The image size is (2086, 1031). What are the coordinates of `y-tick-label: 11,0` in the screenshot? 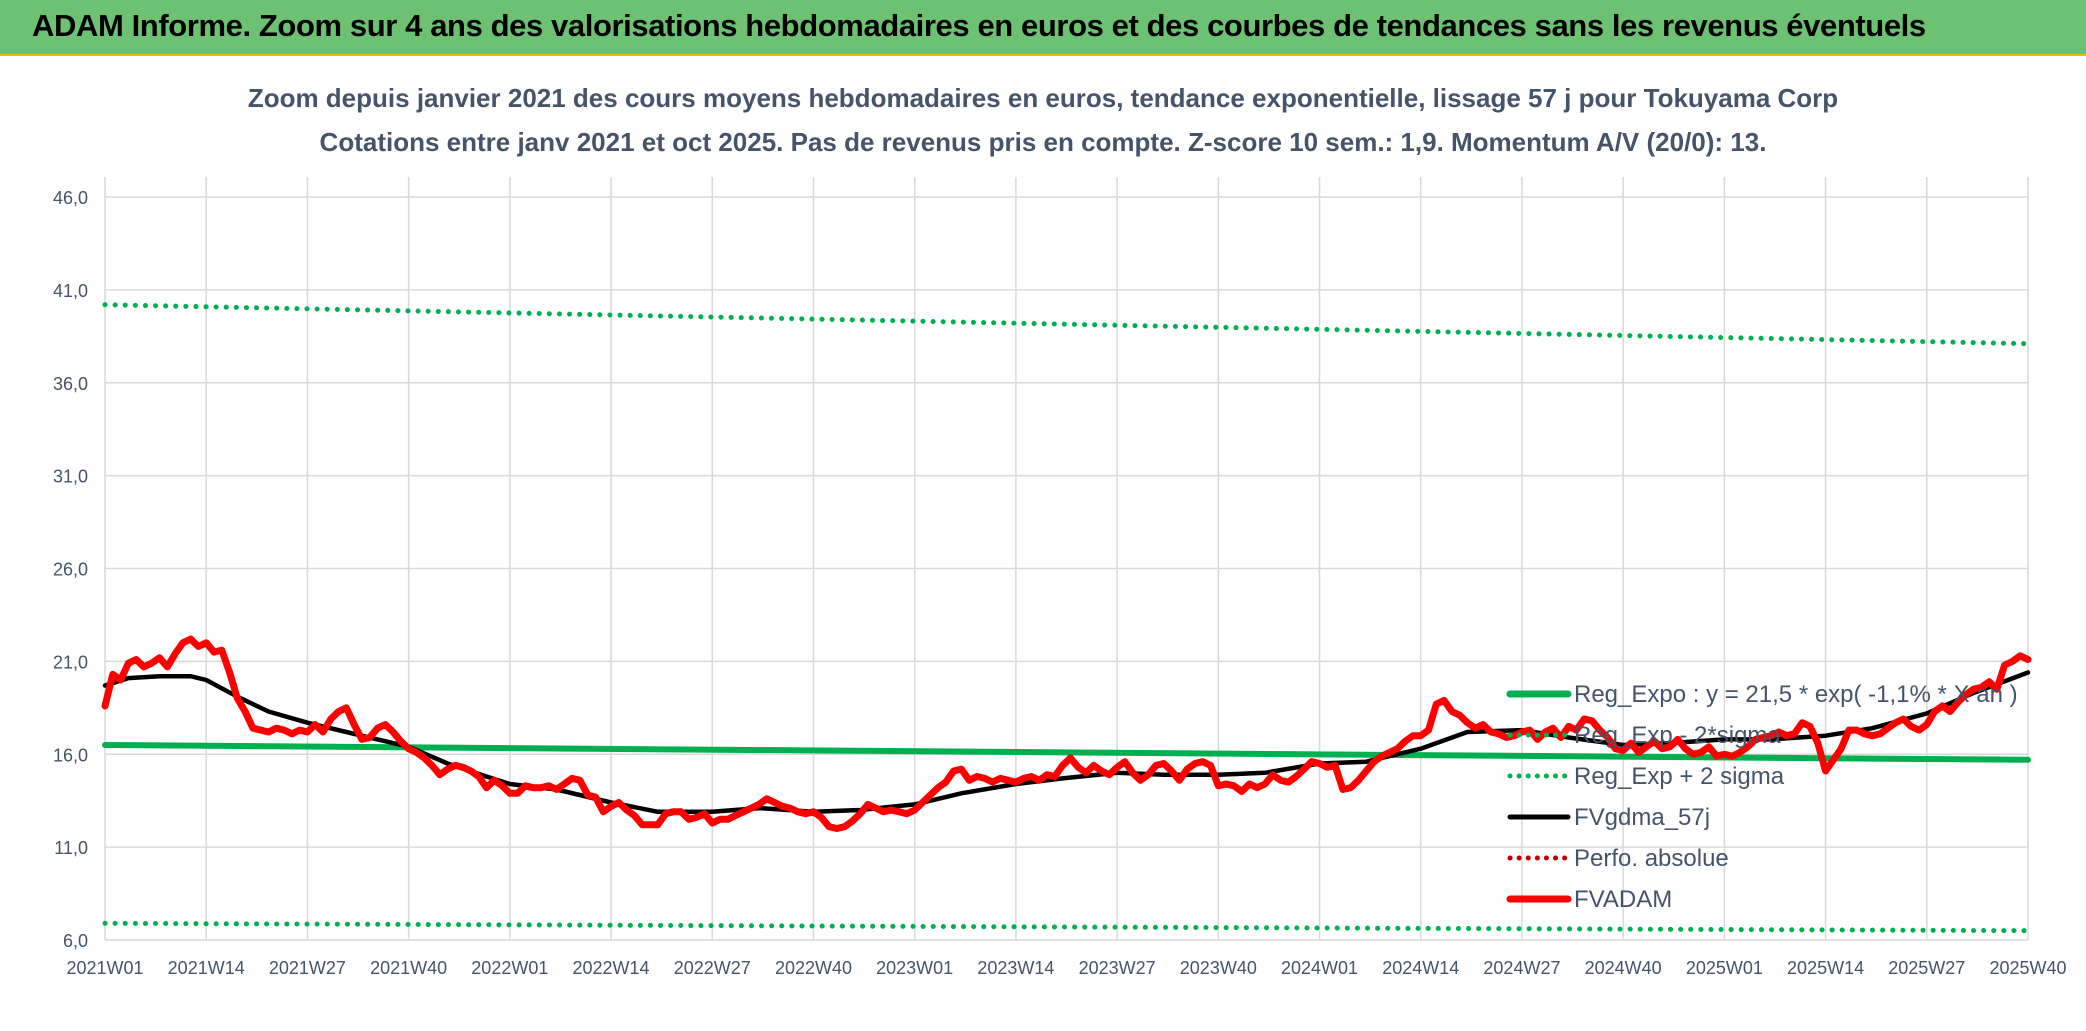 It's located at (71, 848).